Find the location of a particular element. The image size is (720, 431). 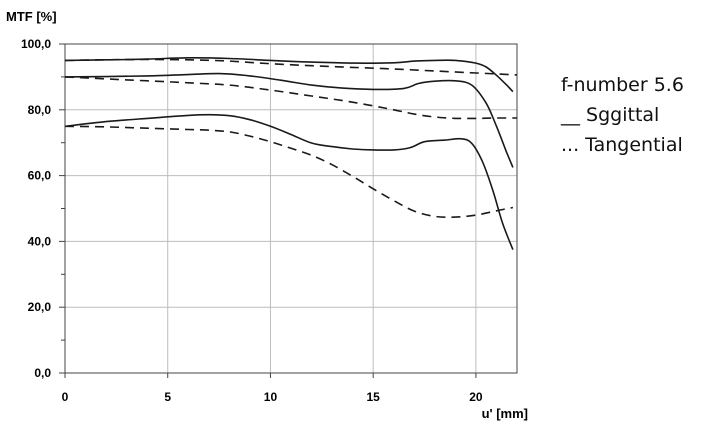

legend-entry-sagittal: __ Sggittal is located at coordinates (609, 115).